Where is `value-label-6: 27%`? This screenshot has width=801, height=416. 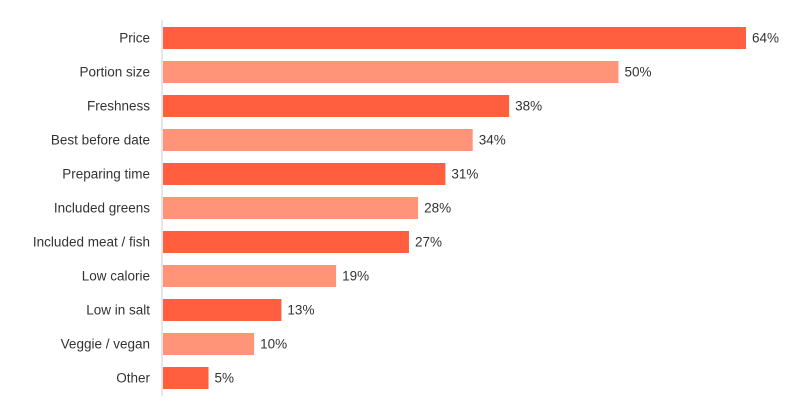
value-label-6: 27% is located at coordinates (428, 242).